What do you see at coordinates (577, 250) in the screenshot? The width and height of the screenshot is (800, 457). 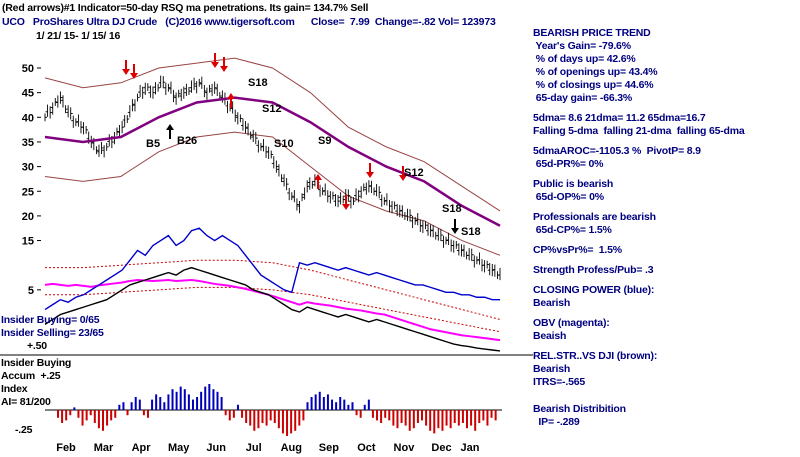 I see `stat-line: CP%vsPr%= 1.5%` at bounding box center [577, 250].